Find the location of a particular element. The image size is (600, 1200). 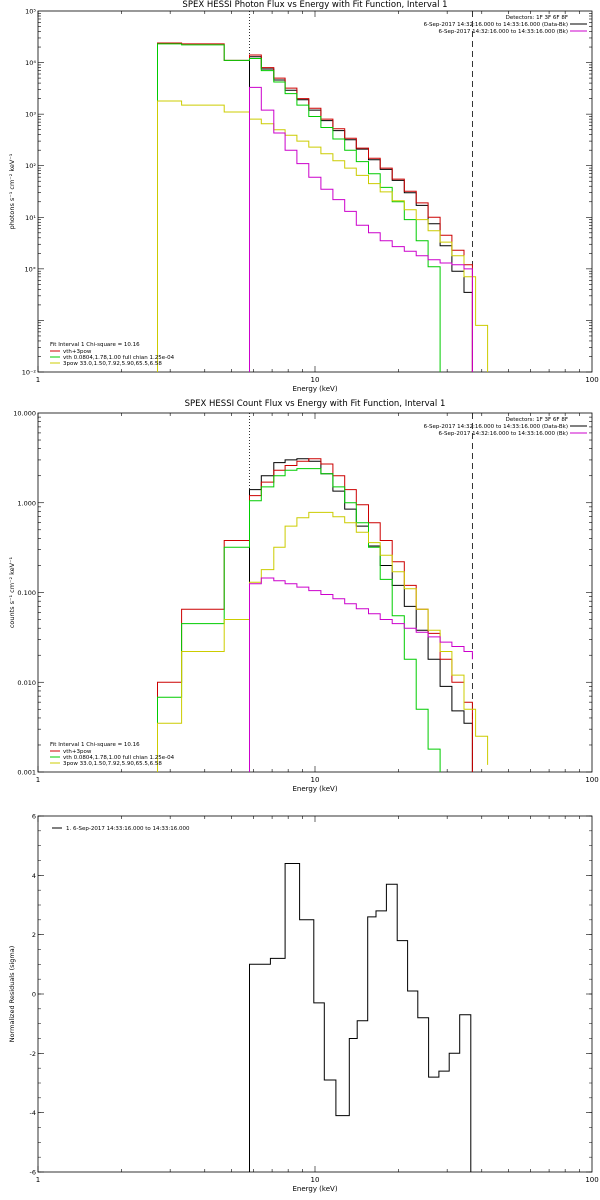

y-tick-label: 10² is located at coordinates (30, 166).